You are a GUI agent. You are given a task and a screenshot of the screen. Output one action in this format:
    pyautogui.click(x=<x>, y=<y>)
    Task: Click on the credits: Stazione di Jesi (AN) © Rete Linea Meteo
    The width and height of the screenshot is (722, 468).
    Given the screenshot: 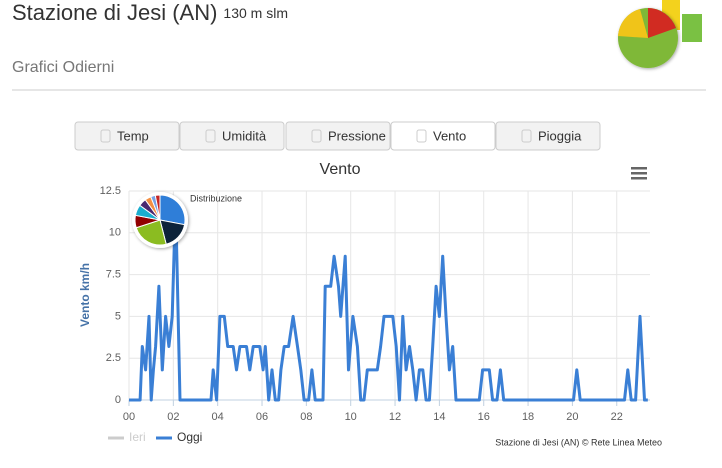 What is the action you would take?
    pyautogui.click(x=578, y=442)
    